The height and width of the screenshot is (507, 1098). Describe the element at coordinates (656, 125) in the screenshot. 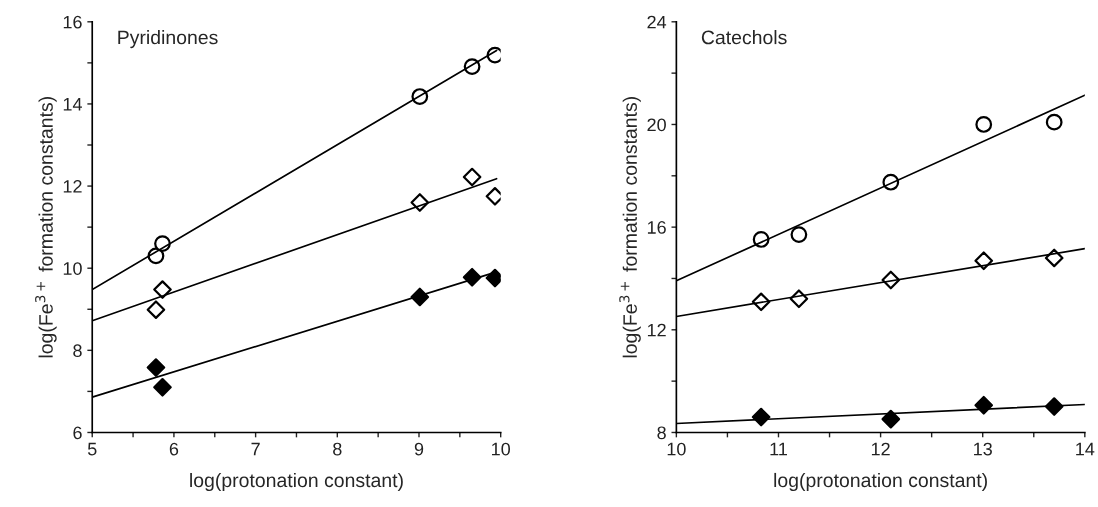

I see `y-tick-label: 20` at that location.